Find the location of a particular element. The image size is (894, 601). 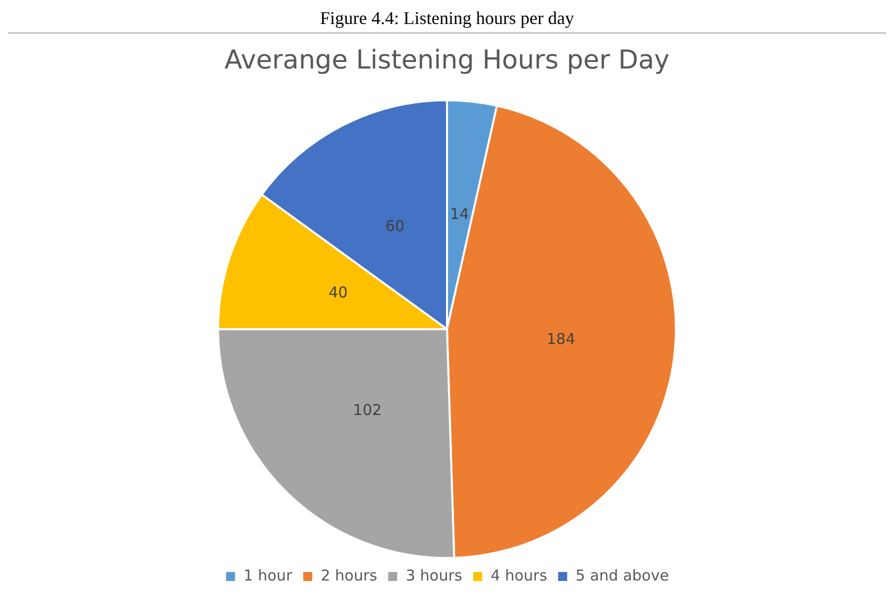

chart-title: Averange Listening Hours per Day is located at coordinates (447, 60).